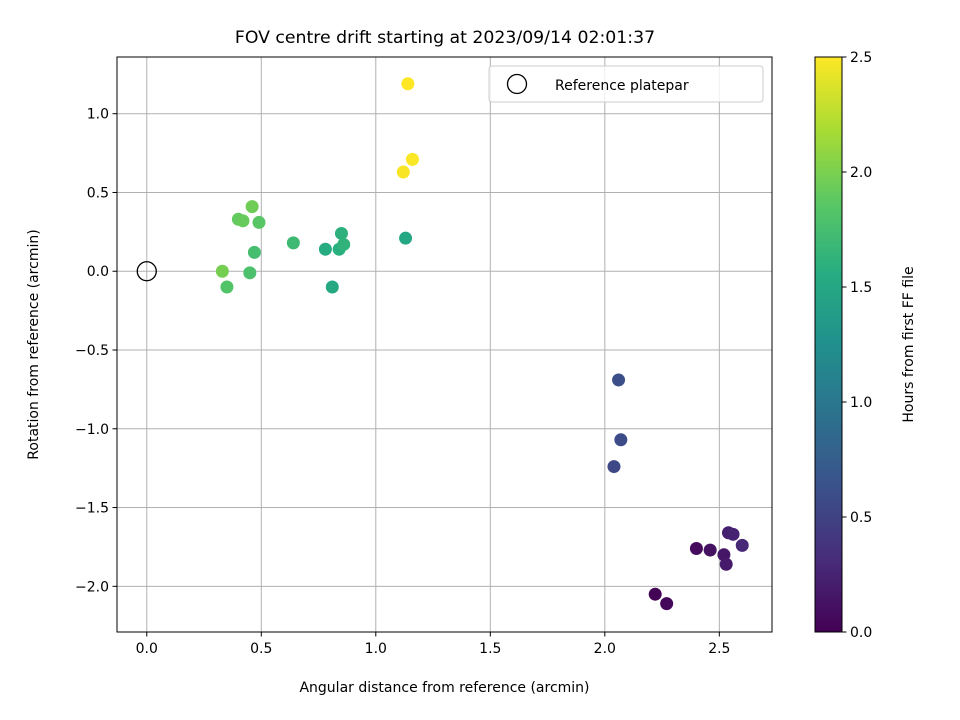 The height and width of the screenshot is (720, 960). What do you see at coordinates (444, 688) in the screenshot?
I see `x-axis-label: Angular distance from reference (arcmin)` at bounding box center [444, 688].